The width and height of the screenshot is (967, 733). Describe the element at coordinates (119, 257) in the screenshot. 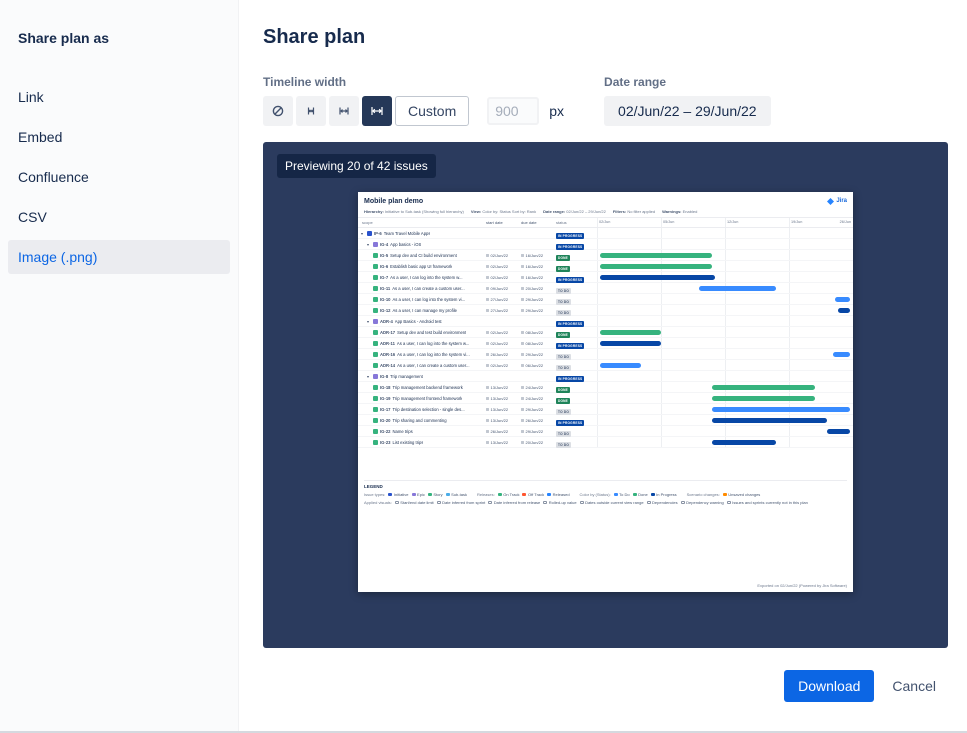

I see `sidebar-item-image-png: Image (.png)` at that location.